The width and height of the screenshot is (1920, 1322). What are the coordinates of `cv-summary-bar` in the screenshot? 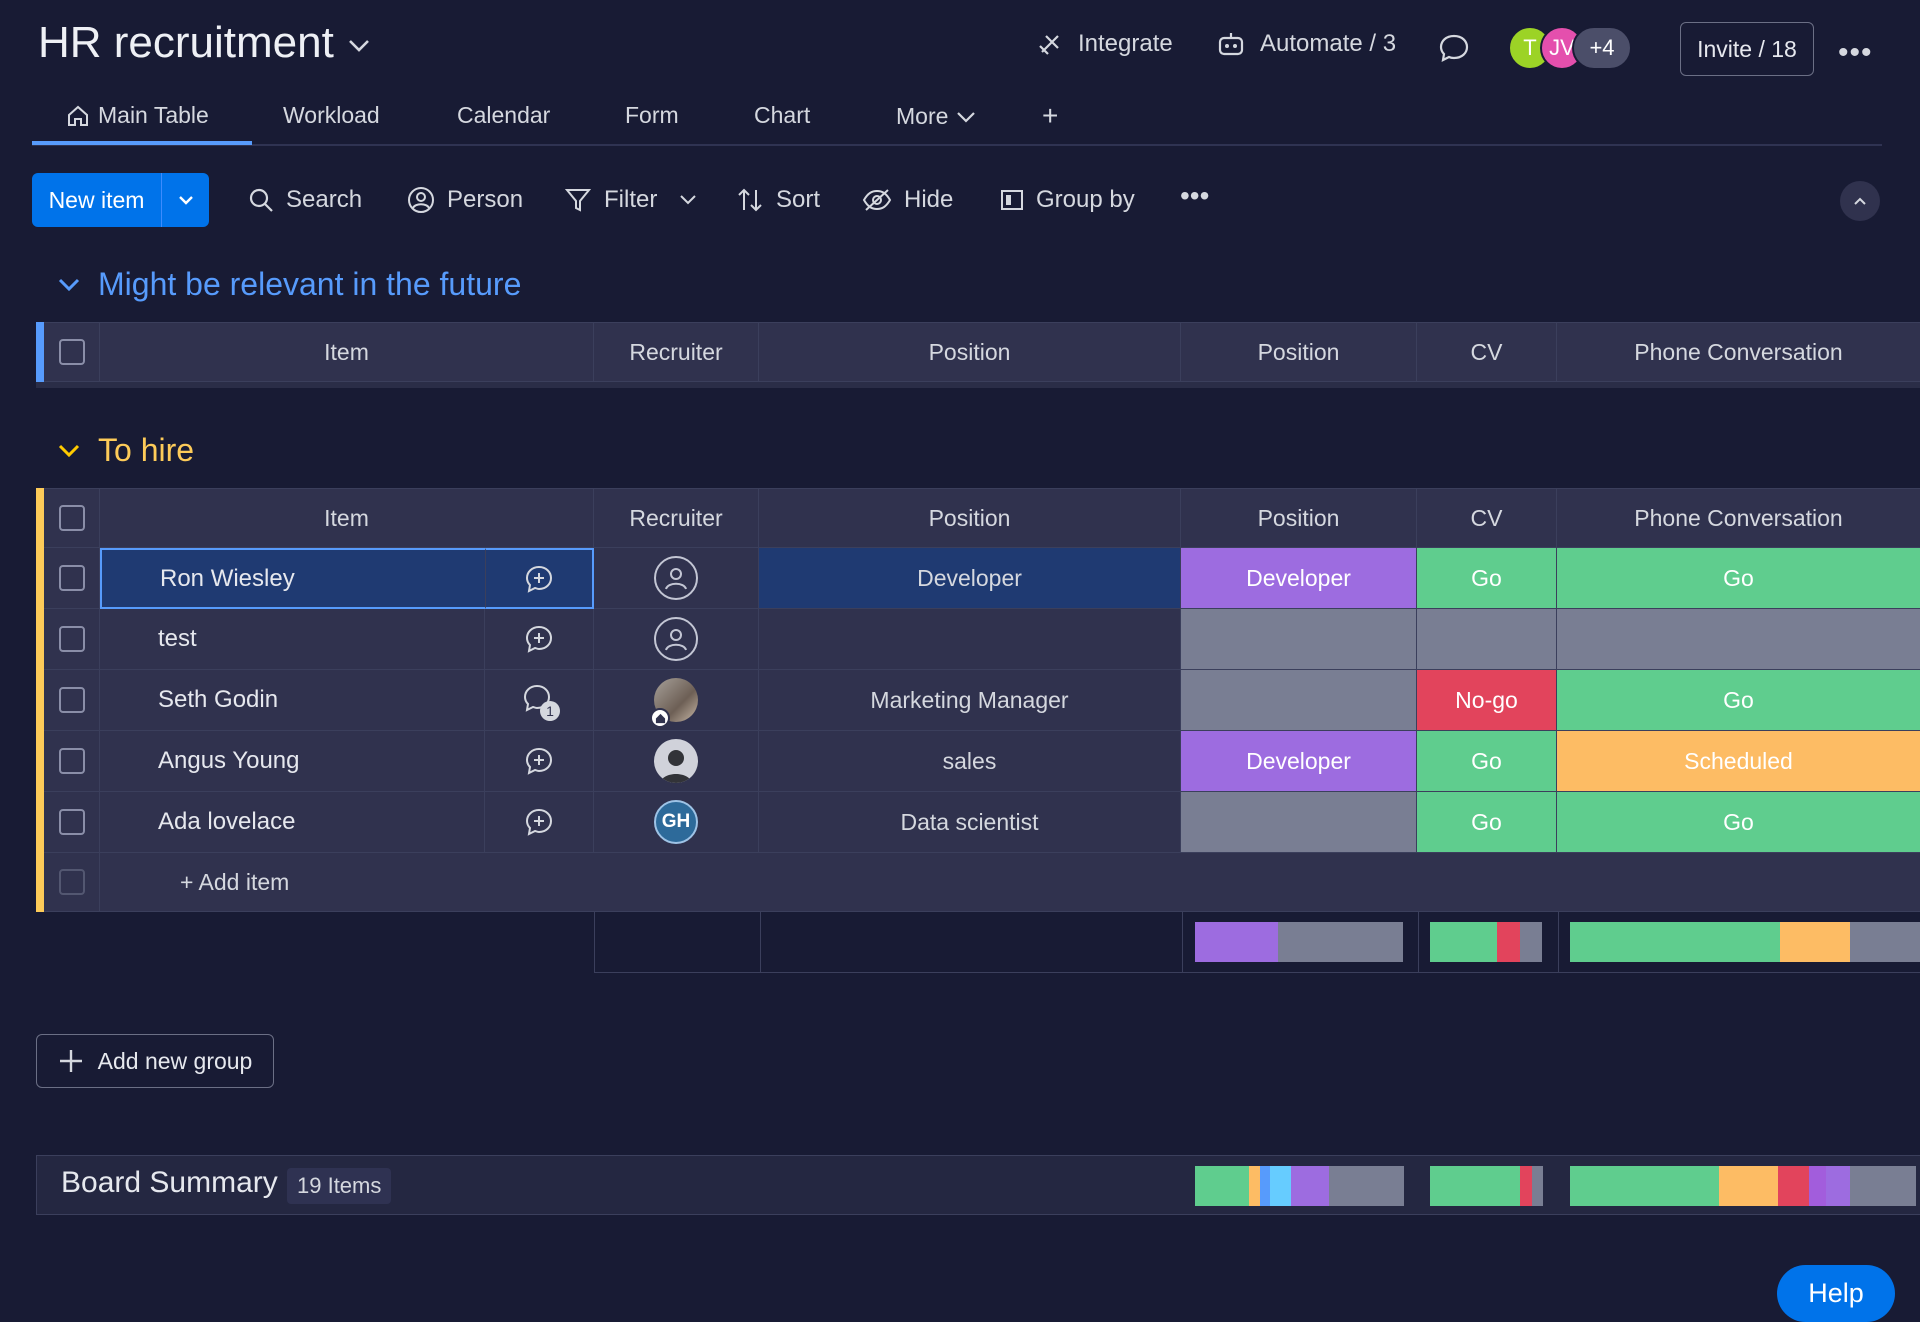 It's located at (1486, 942).